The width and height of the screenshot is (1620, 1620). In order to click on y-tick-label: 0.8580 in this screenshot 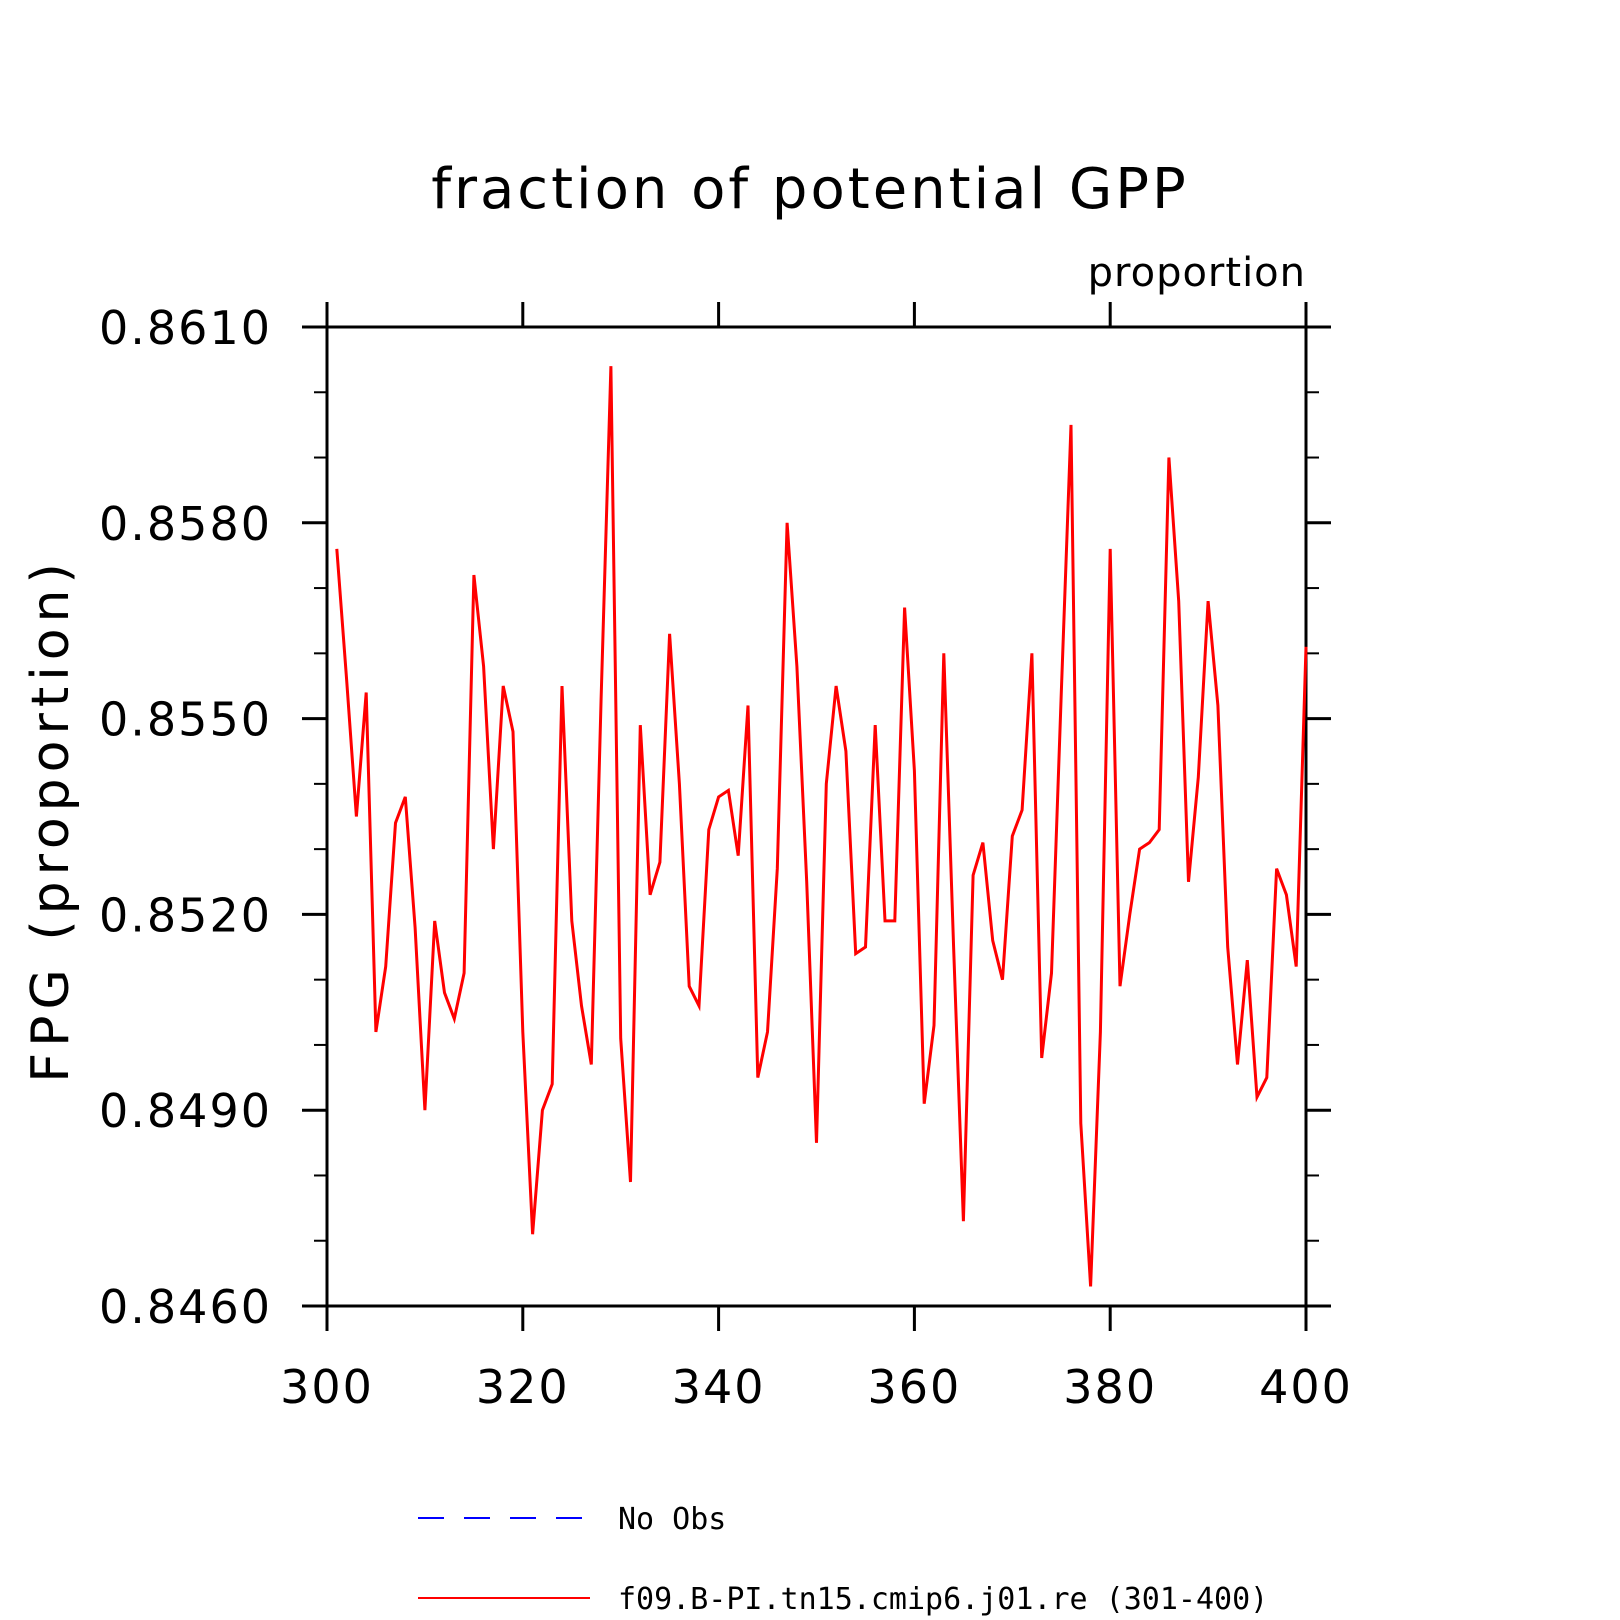, I will do `click(185, 524)`.